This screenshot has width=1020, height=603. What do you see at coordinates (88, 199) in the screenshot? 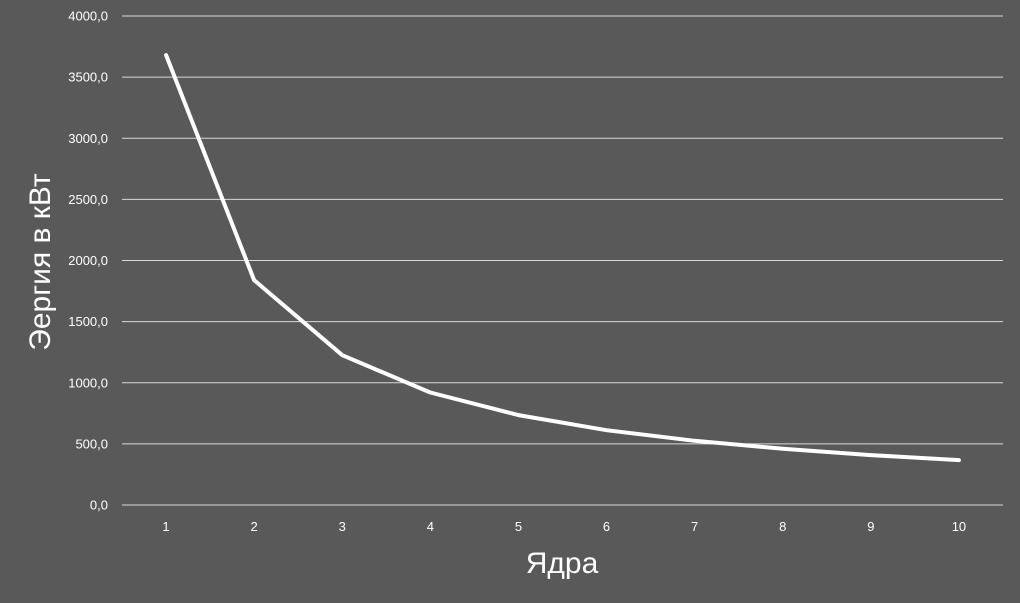
I see `y-tick-label: 2500,0` at bounding box center [88, 199].